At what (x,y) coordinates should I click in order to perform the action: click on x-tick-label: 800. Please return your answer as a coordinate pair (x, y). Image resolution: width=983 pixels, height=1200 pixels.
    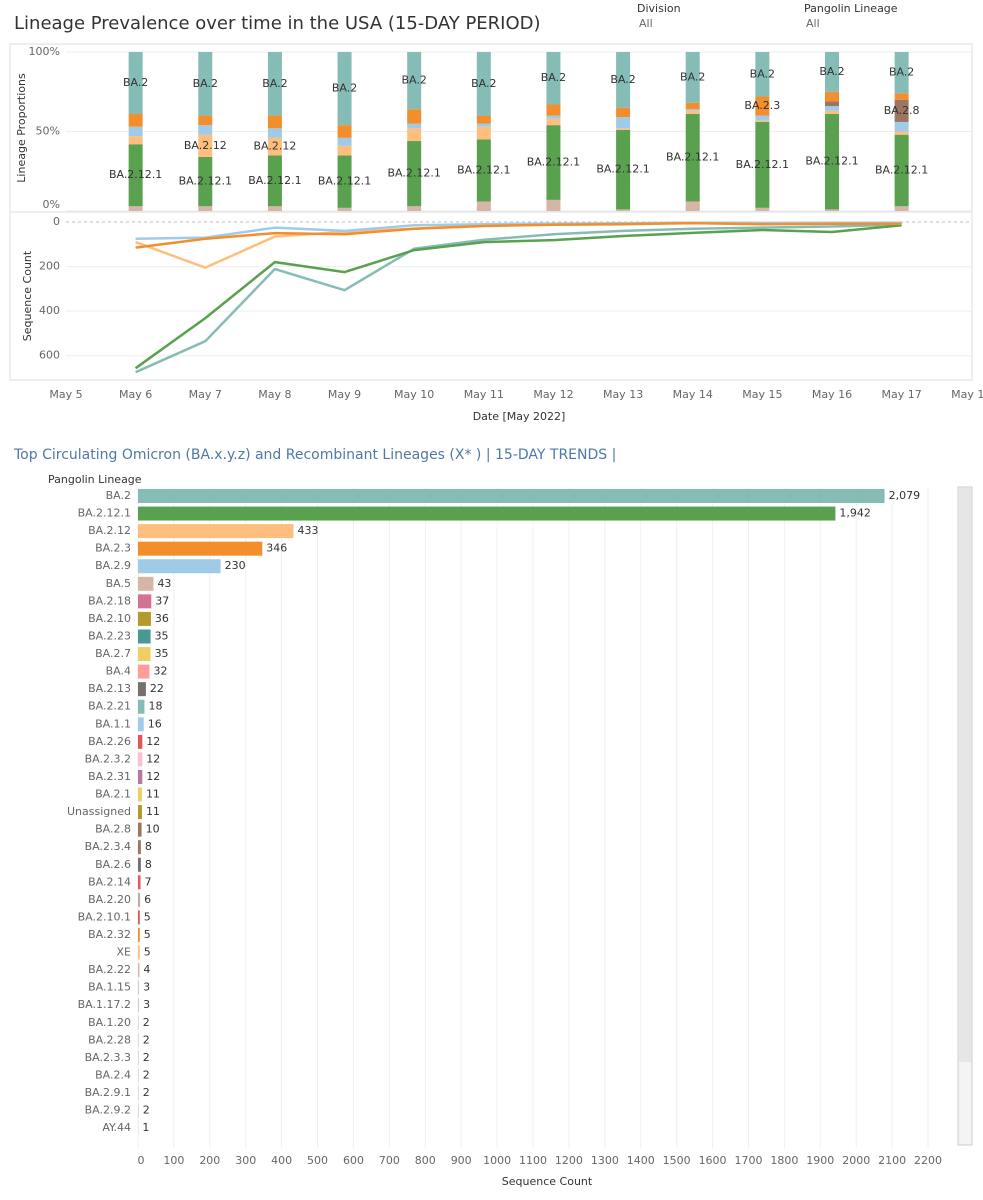
    Looking at the image, I should click on (425, 1160).